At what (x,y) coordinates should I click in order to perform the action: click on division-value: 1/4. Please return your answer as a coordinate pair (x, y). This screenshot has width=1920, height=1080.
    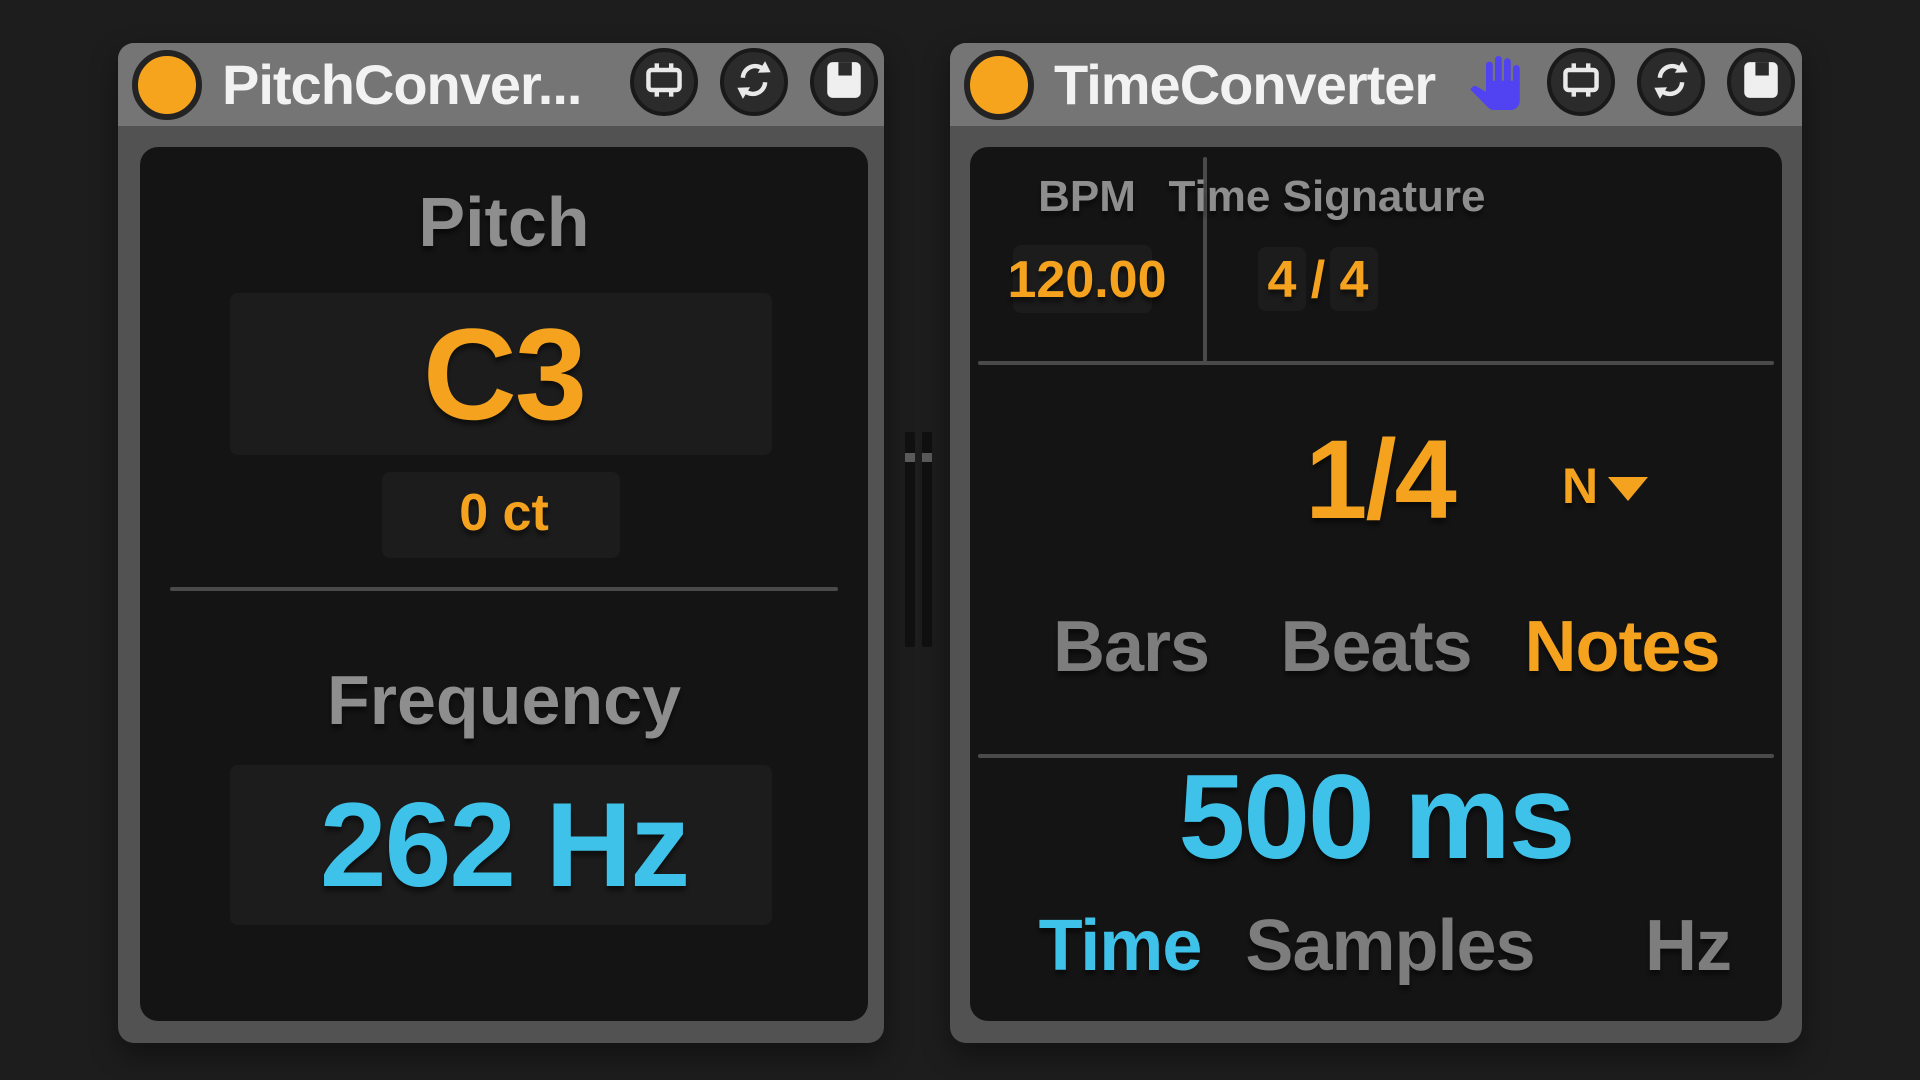
    Looking at the image, I should click on (1381, 479).